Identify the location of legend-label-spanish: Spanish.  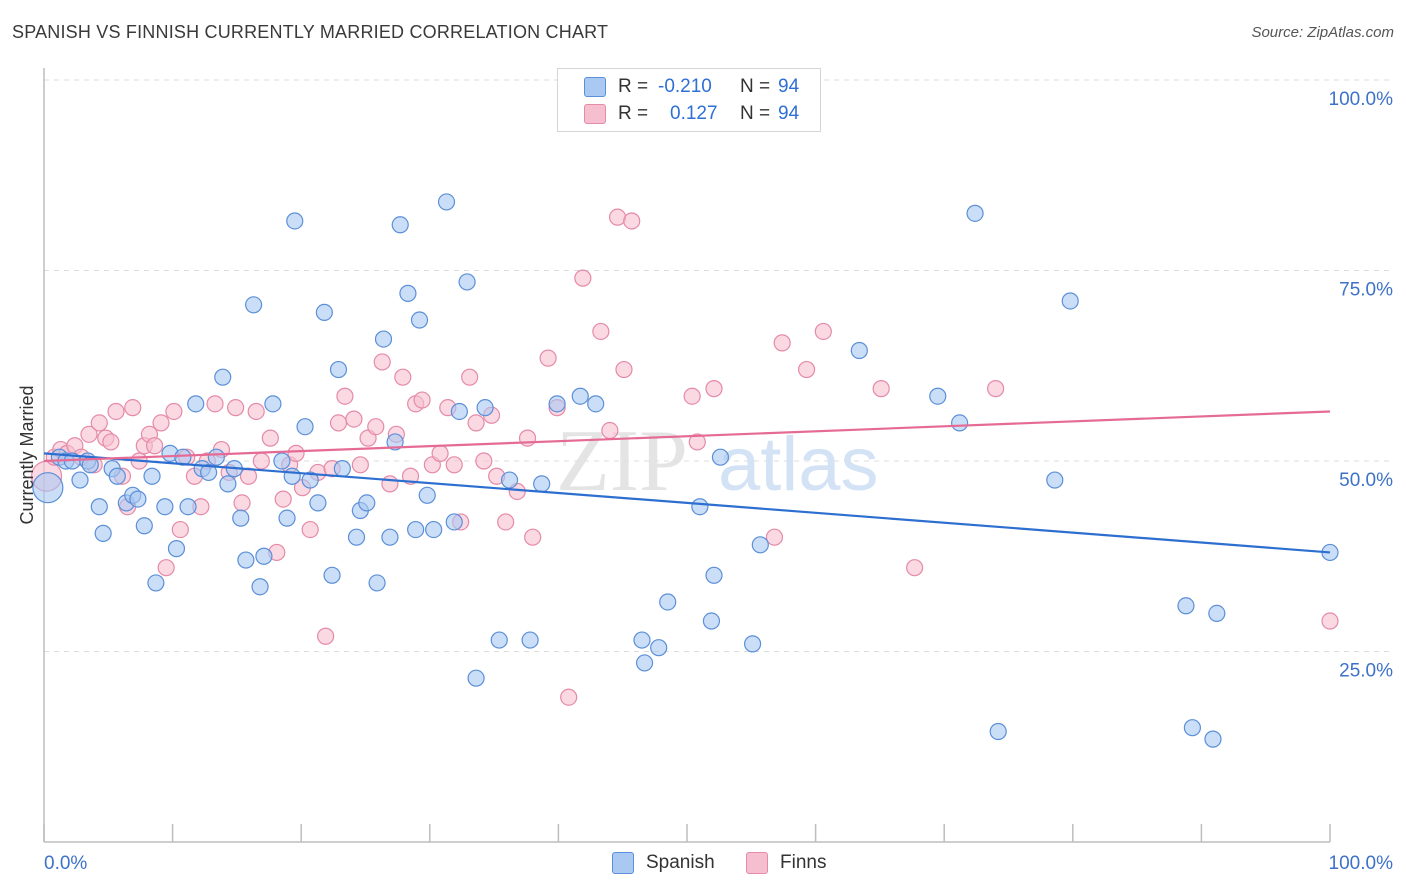
(680, 862).